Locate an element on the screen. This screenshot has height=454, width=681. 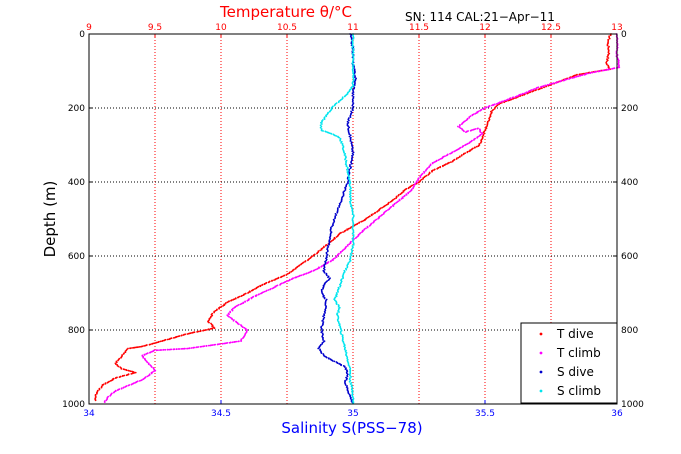
tick-label-left-400: 400 is located at coordinates (76, 183).